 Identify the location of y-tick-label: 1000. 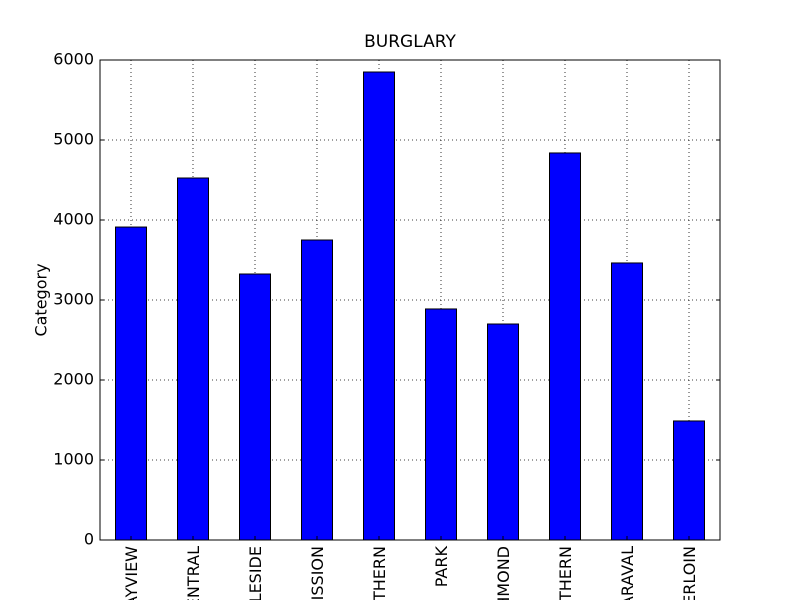
(73, 459).